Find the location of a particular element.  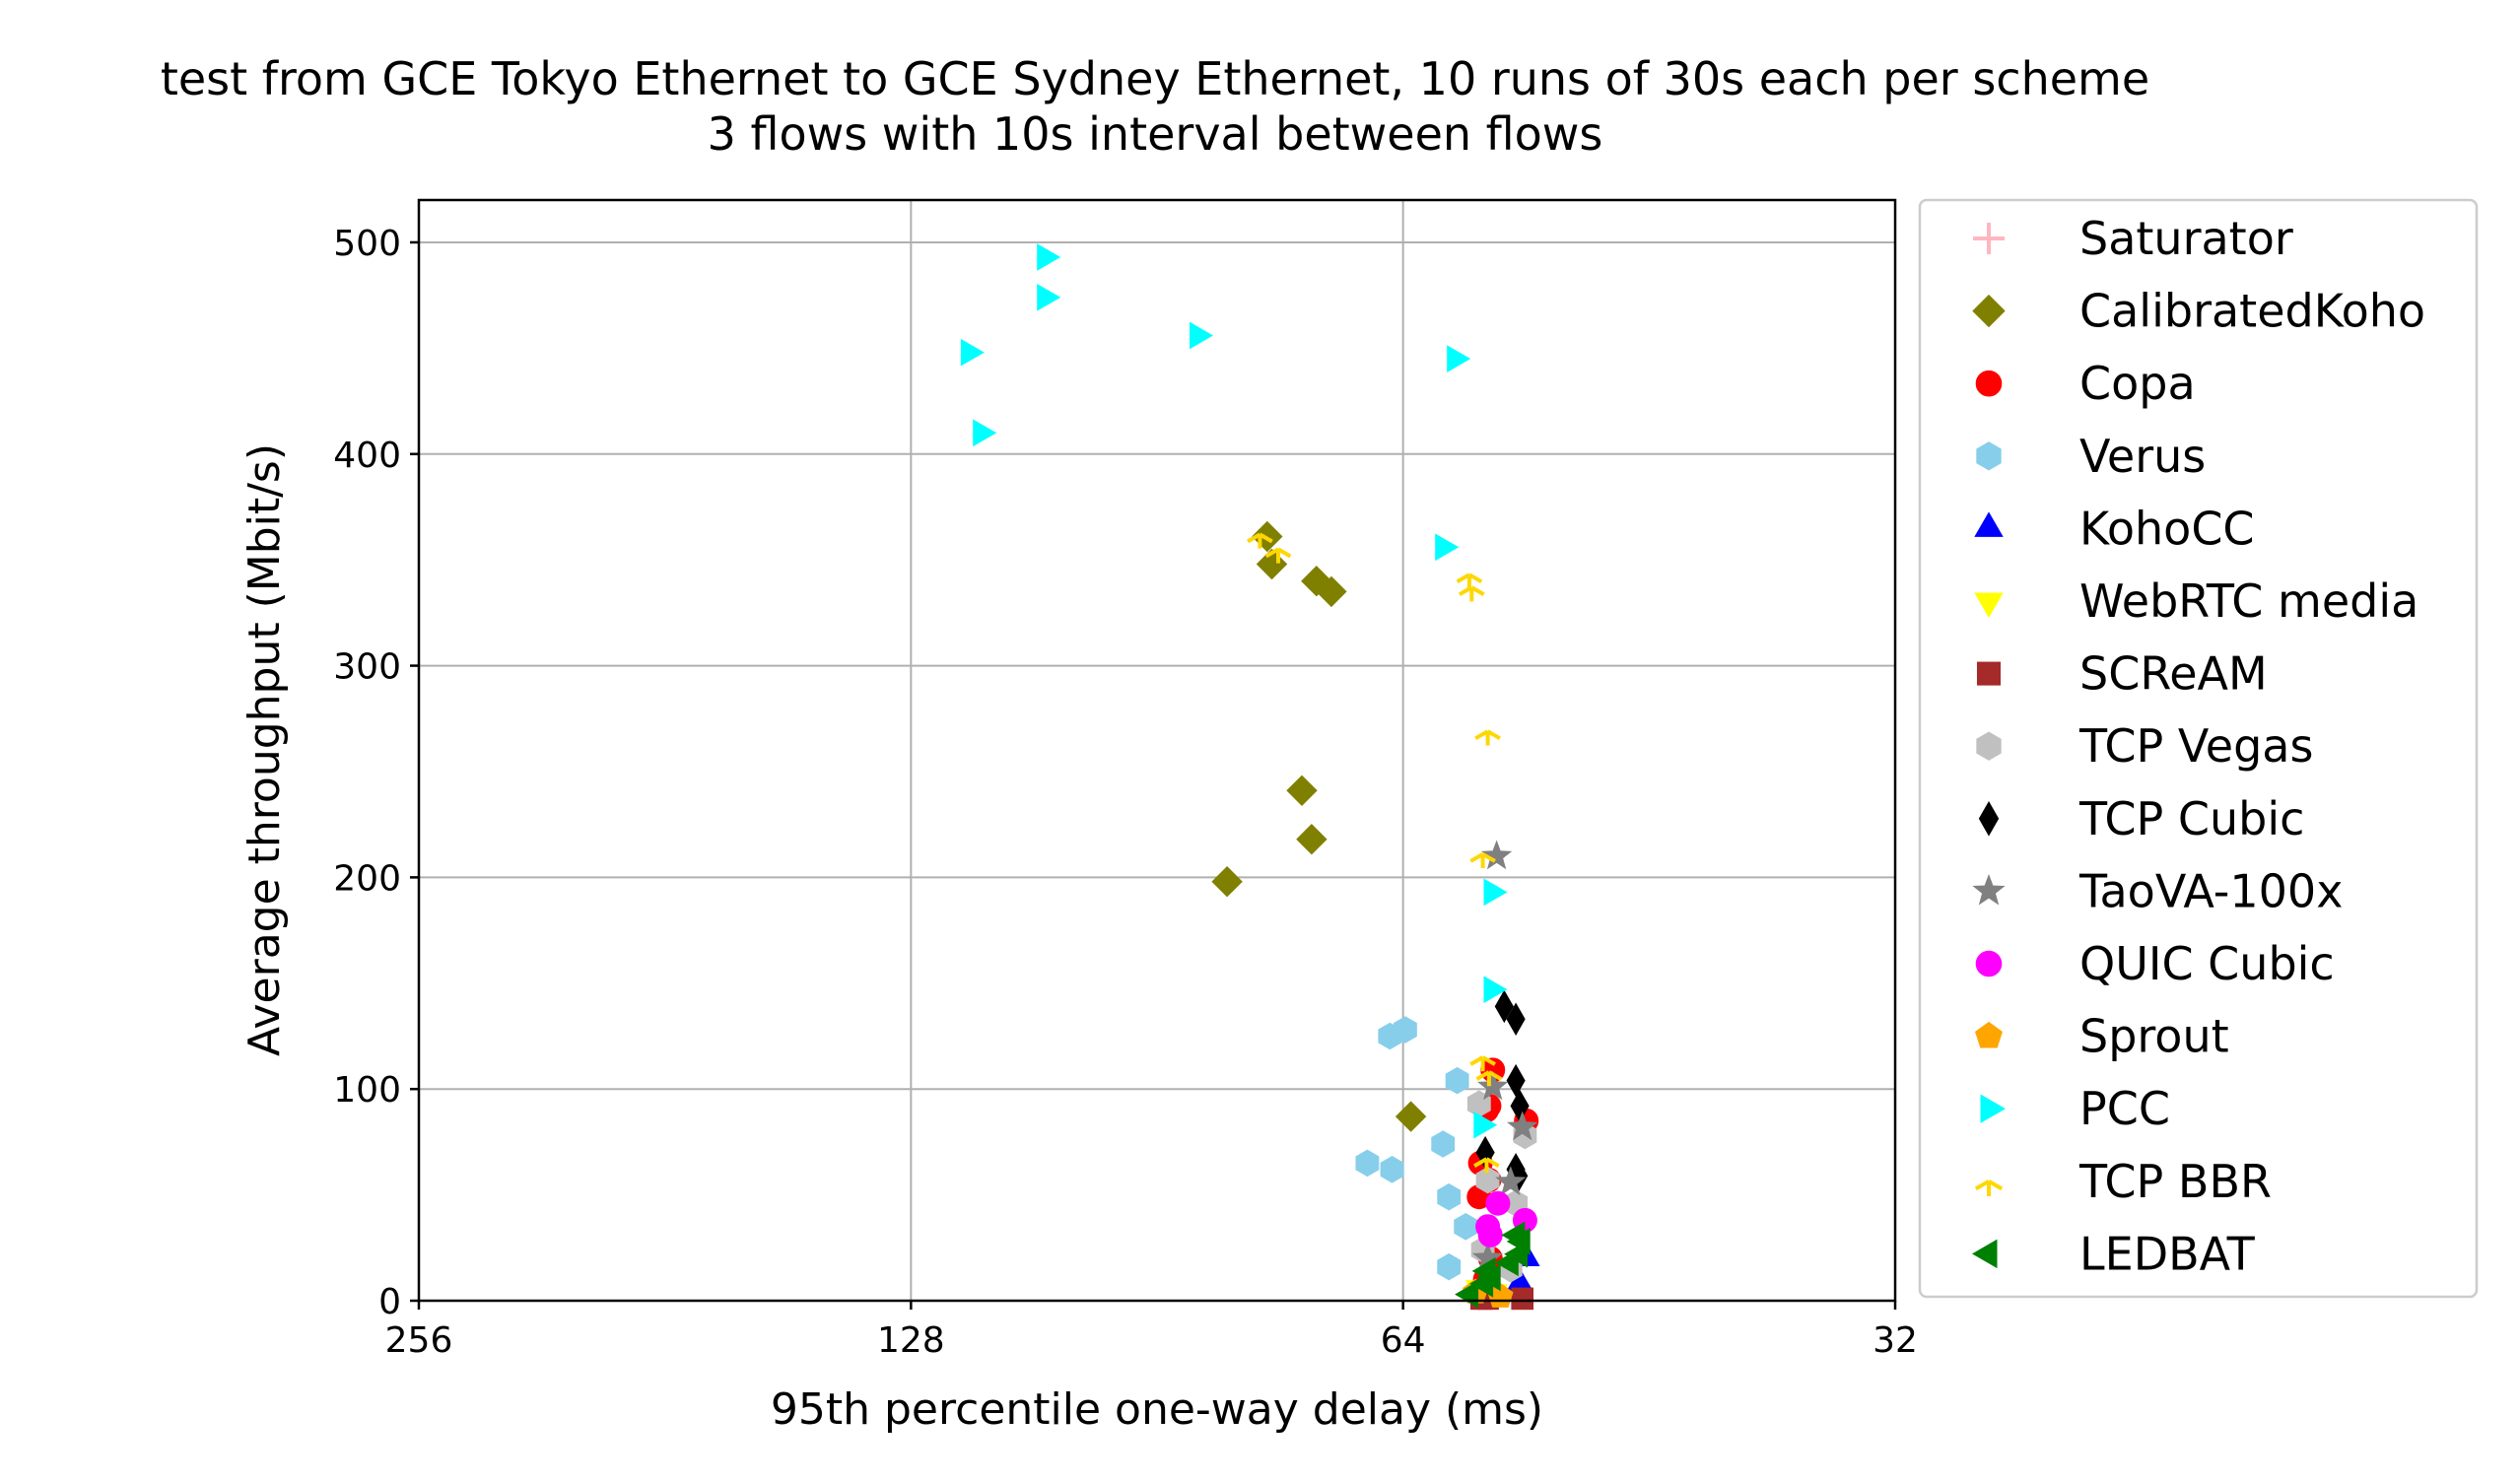

legend-marker-taova-100x is located at coordinates (1989, 889).